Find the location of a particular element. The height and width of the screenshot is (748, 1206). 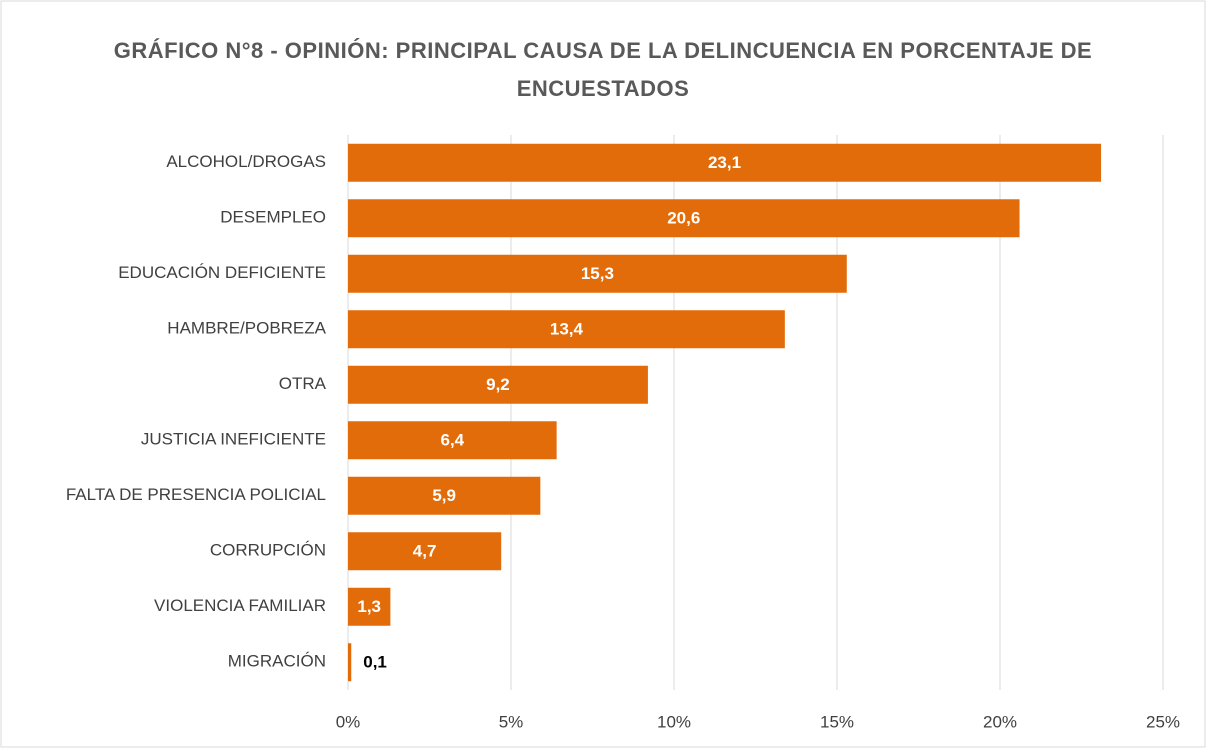

data-label: 15,3 is located at coordinates (597, 273).